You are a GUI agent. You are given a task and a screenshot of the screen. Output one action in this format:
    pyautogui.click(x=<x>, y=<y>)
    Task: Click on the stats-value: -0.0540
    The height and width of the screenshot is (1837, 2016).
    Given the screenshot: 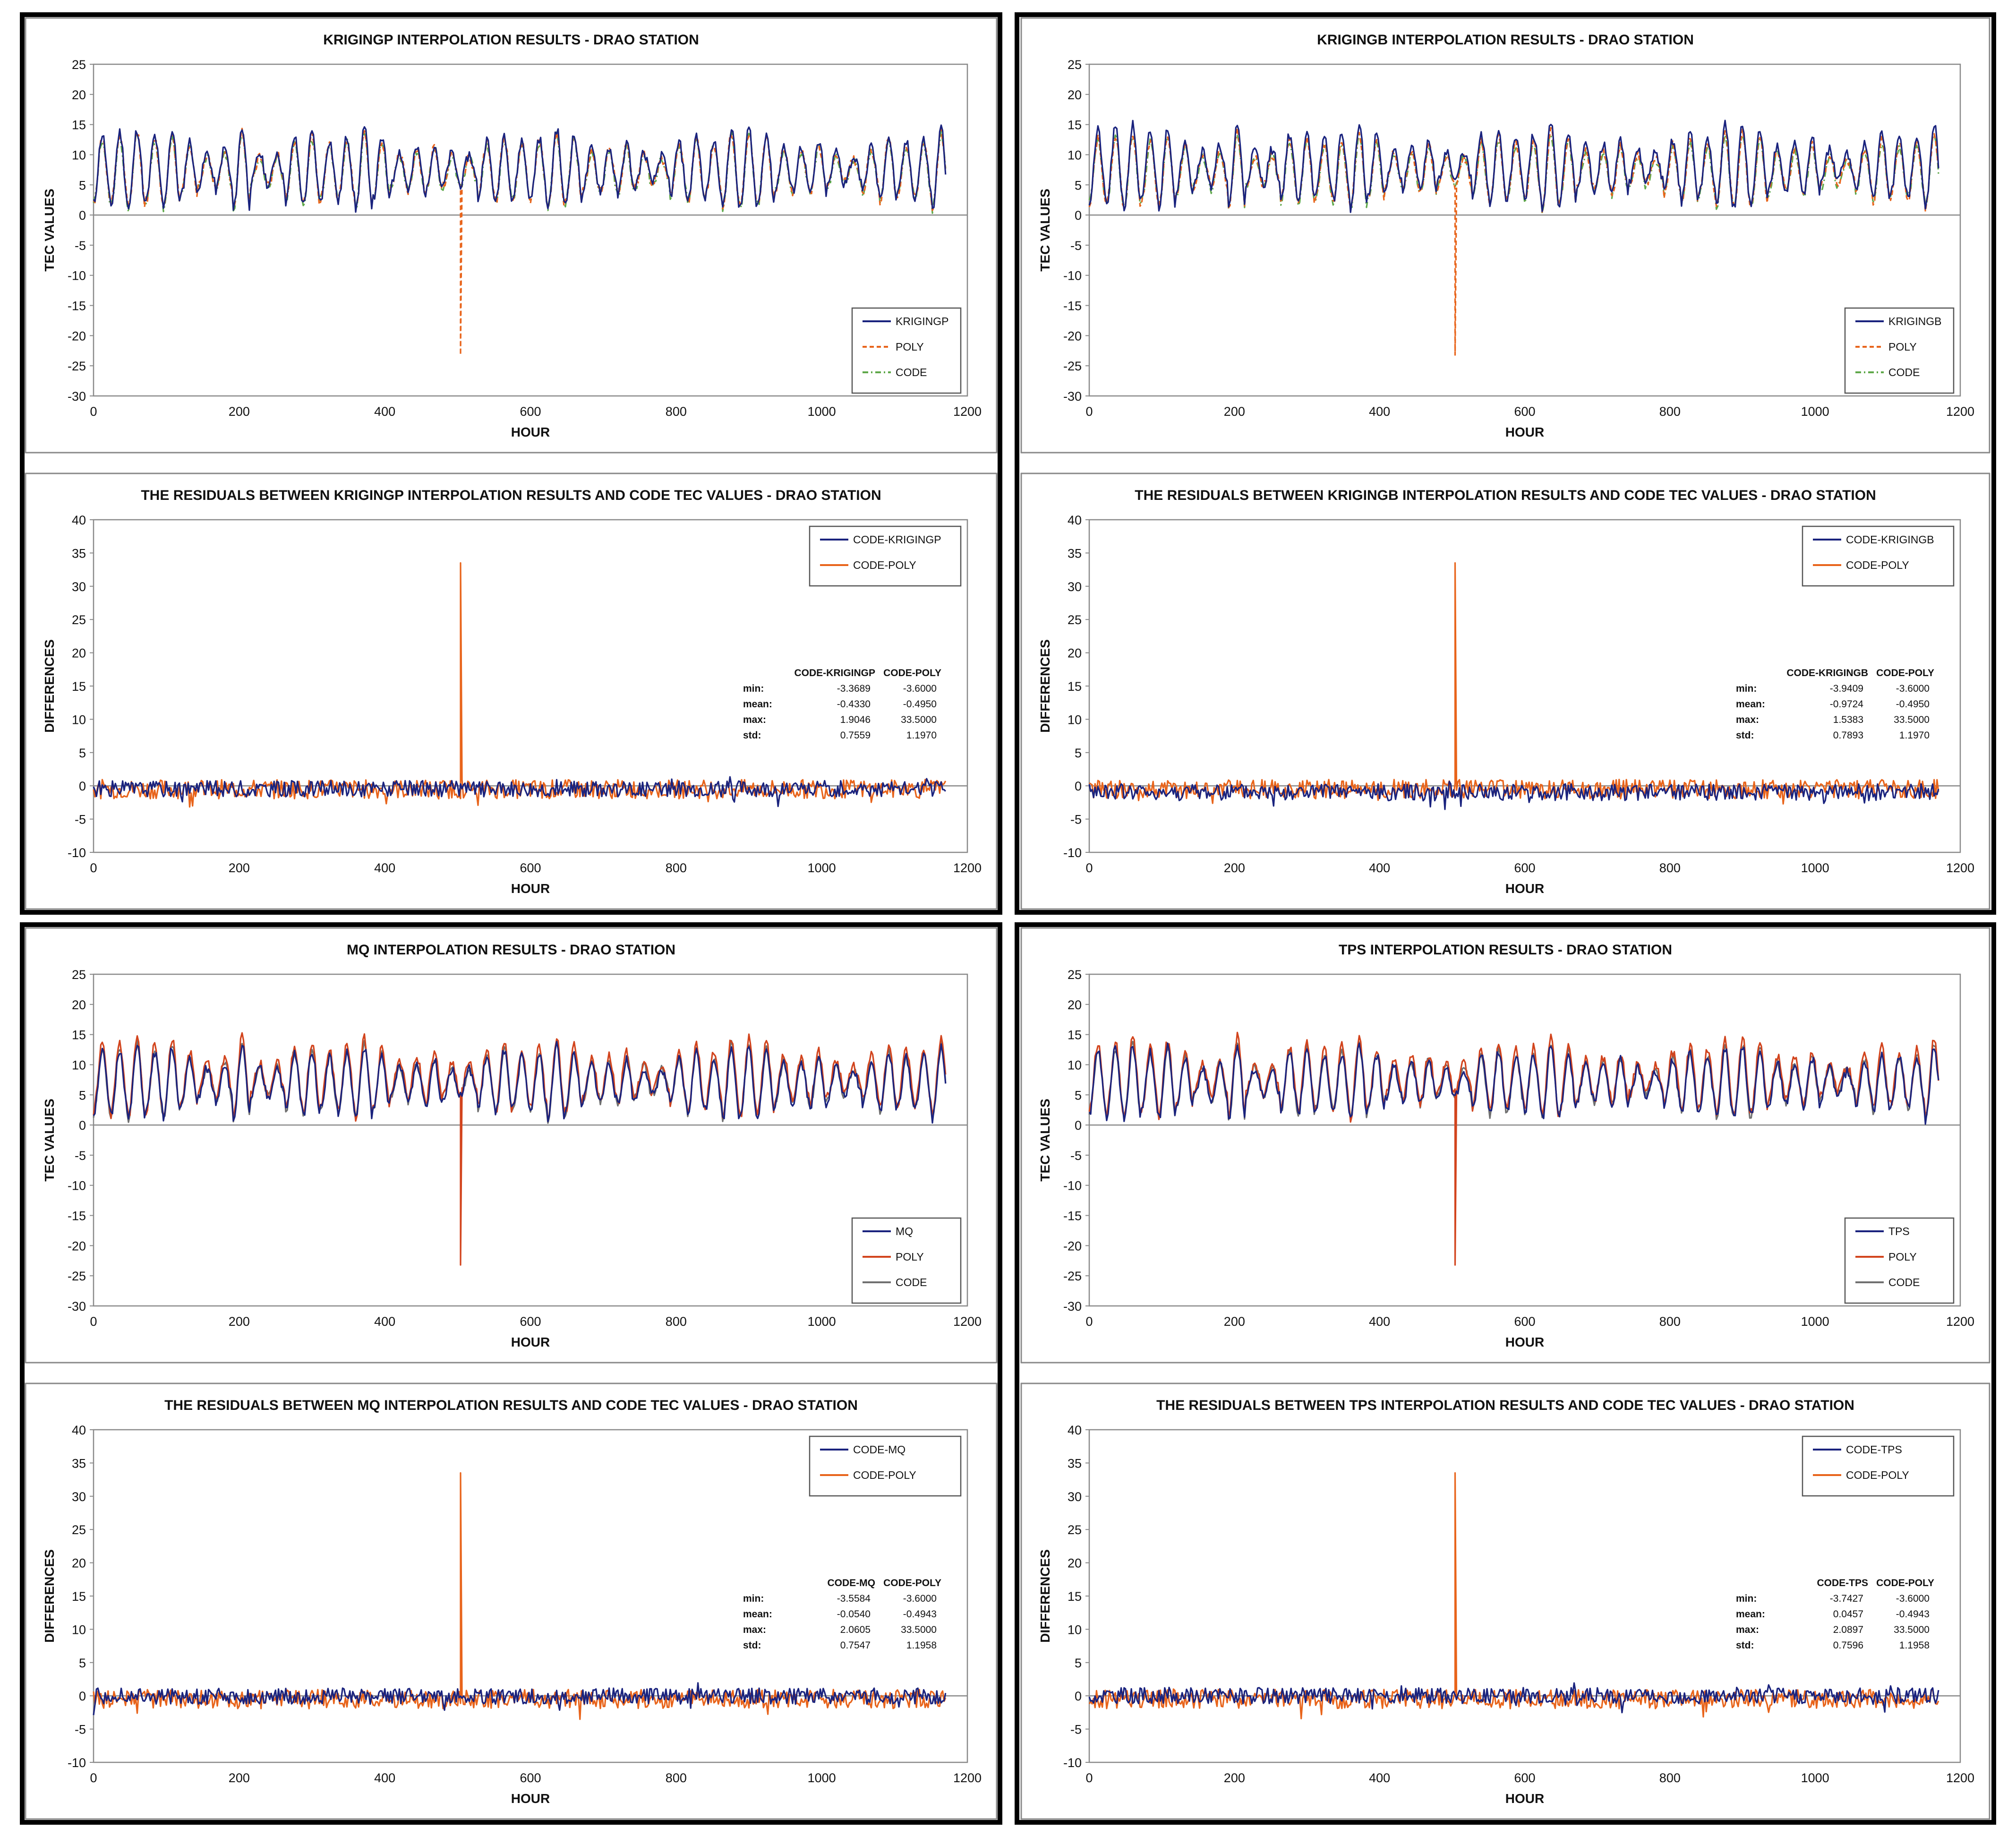 What is the action you would take?
    pyautogui.click(x=854, y=1615)
    